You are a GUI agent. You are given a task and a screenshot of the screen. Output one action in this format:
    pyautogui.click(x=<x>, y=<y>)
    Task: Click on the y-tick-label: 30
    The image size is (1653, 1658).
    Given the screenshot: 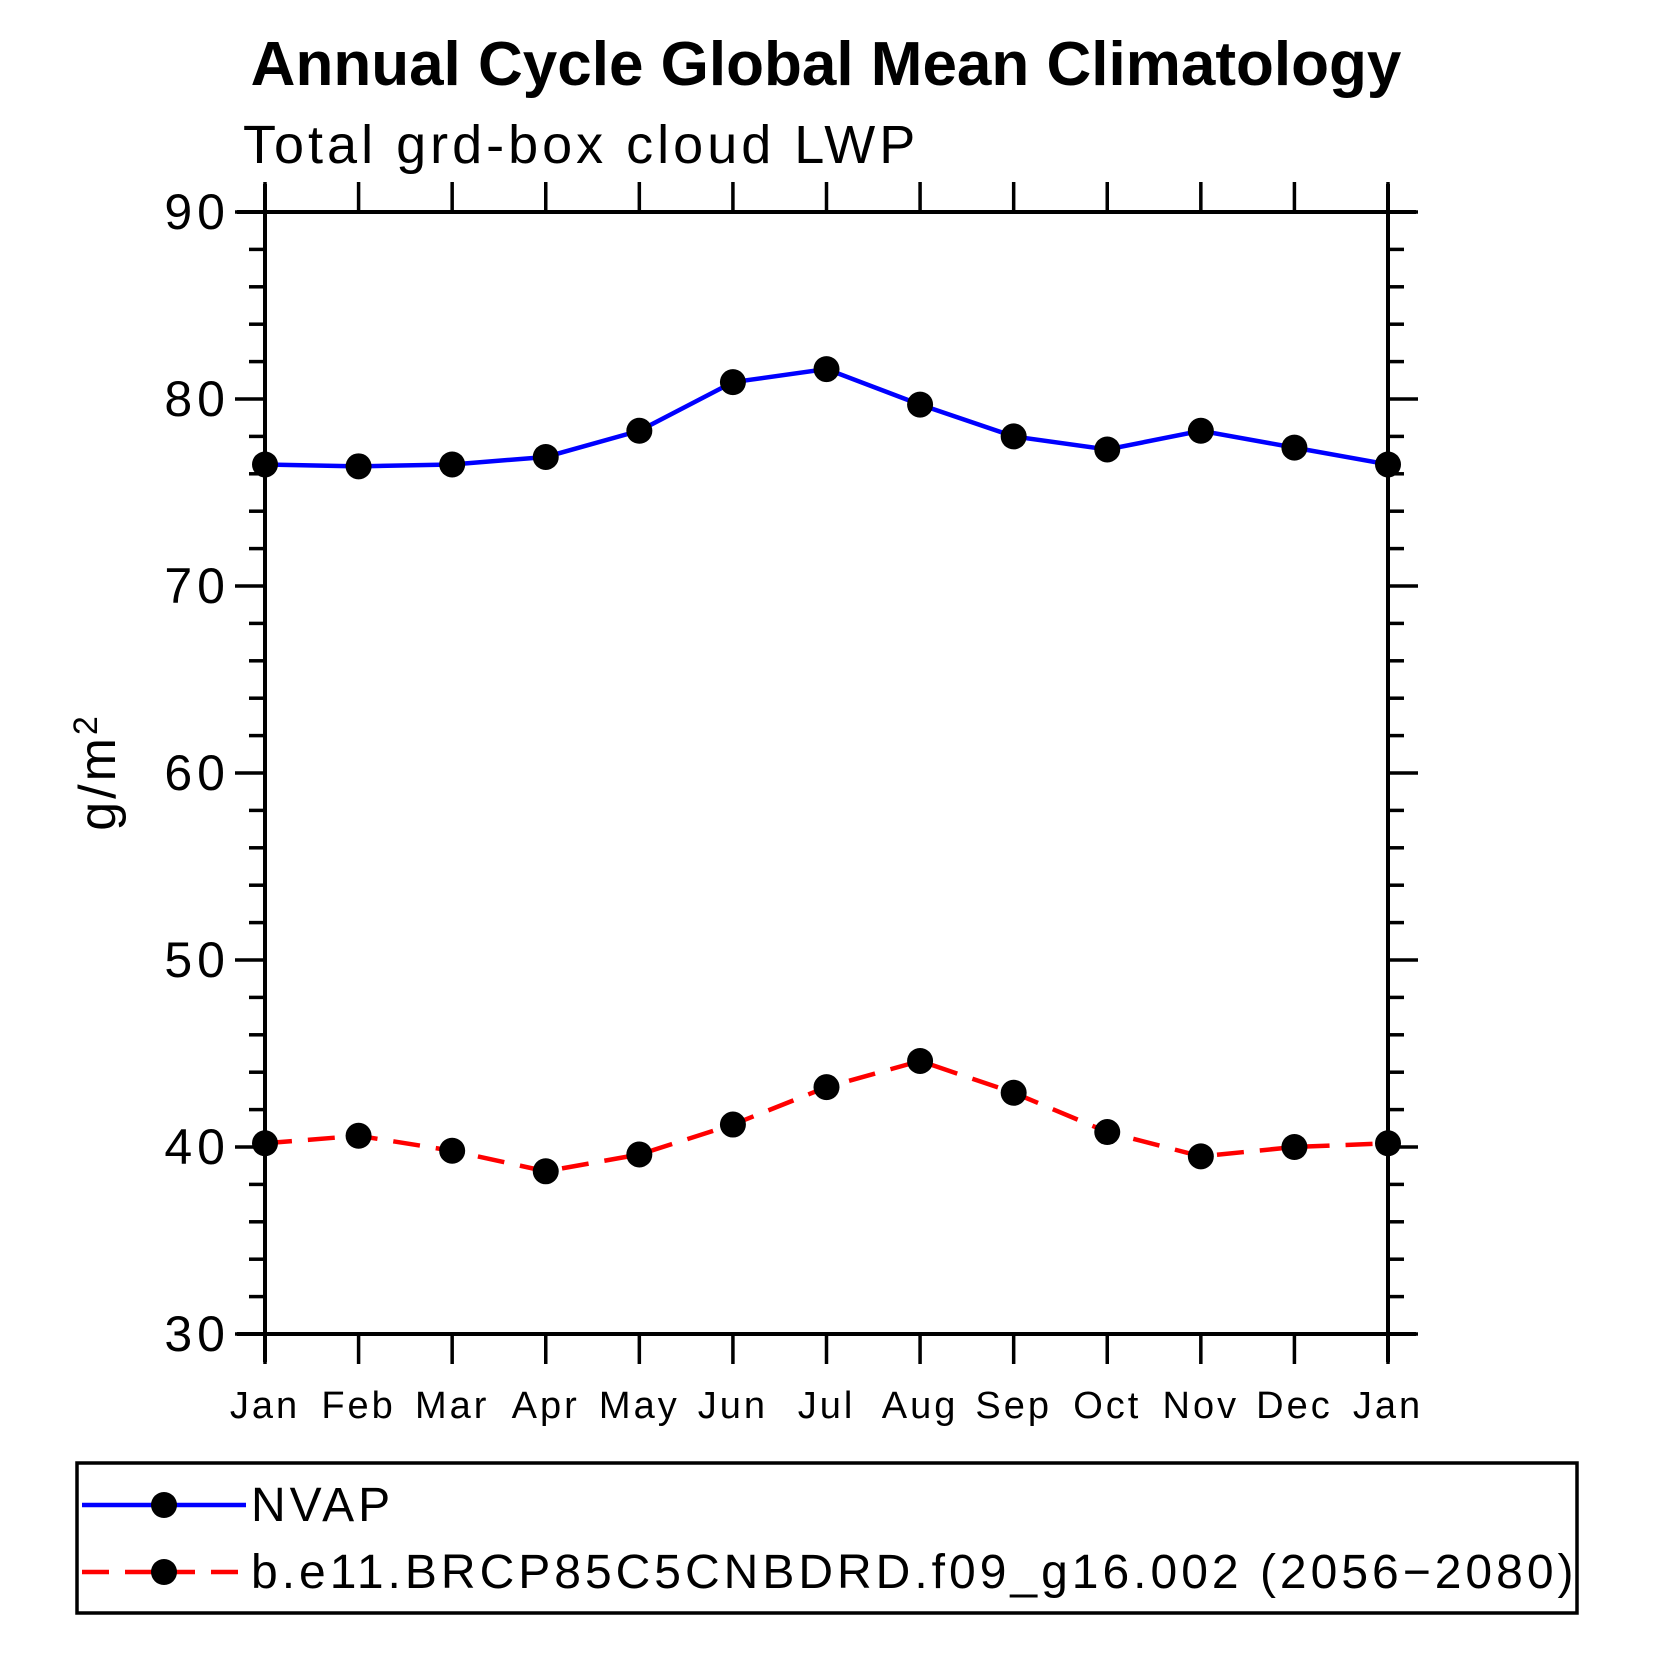 What is the action you would take?
    pyautogui.click(x=197, y=1334)
    